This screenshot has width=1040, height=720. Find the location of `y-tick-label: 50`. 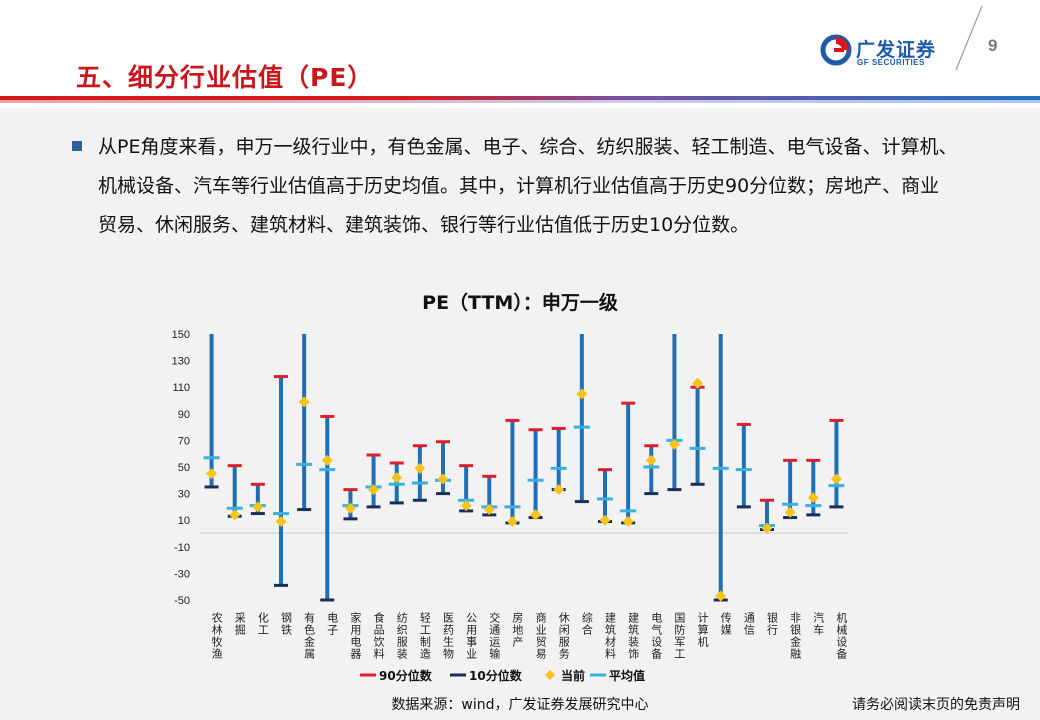

y-tick-label: 50 is located at coordinates (184, 468).